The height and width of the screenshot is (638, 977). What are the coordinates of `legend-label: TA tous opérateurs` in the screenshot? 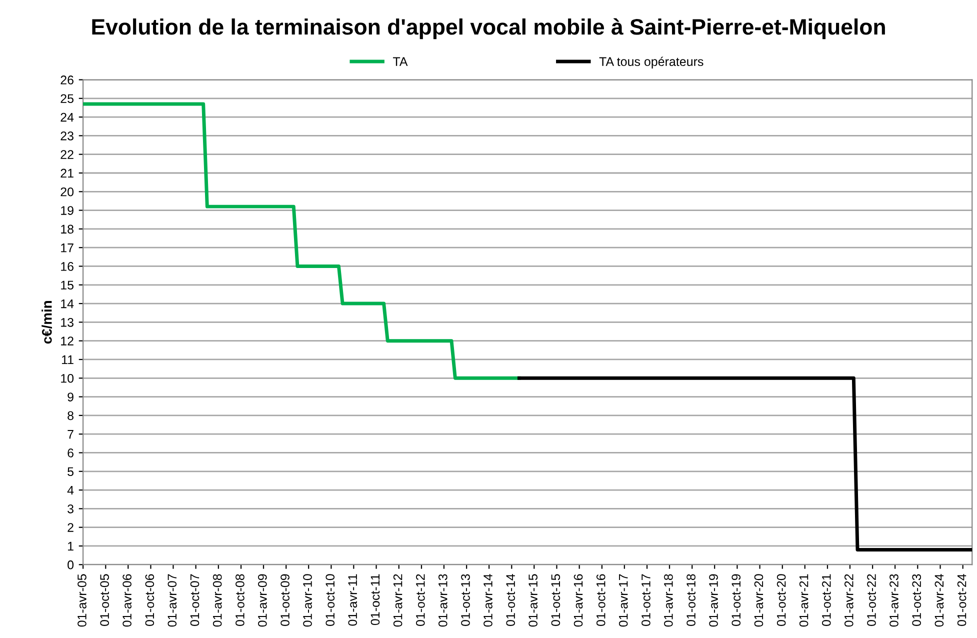 It's located at (651, 62).